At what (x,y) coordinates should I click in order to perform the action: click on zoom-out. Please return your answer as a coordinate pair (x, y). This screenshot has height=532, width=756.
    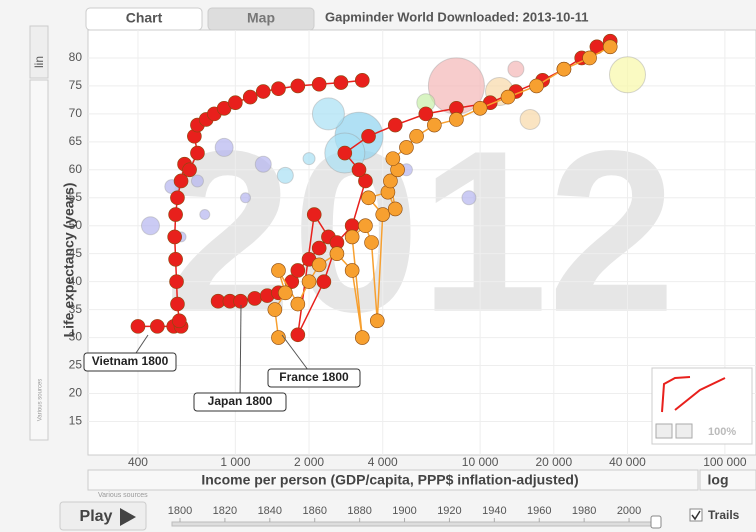
    Looking at the image, I should click on (684, 431).